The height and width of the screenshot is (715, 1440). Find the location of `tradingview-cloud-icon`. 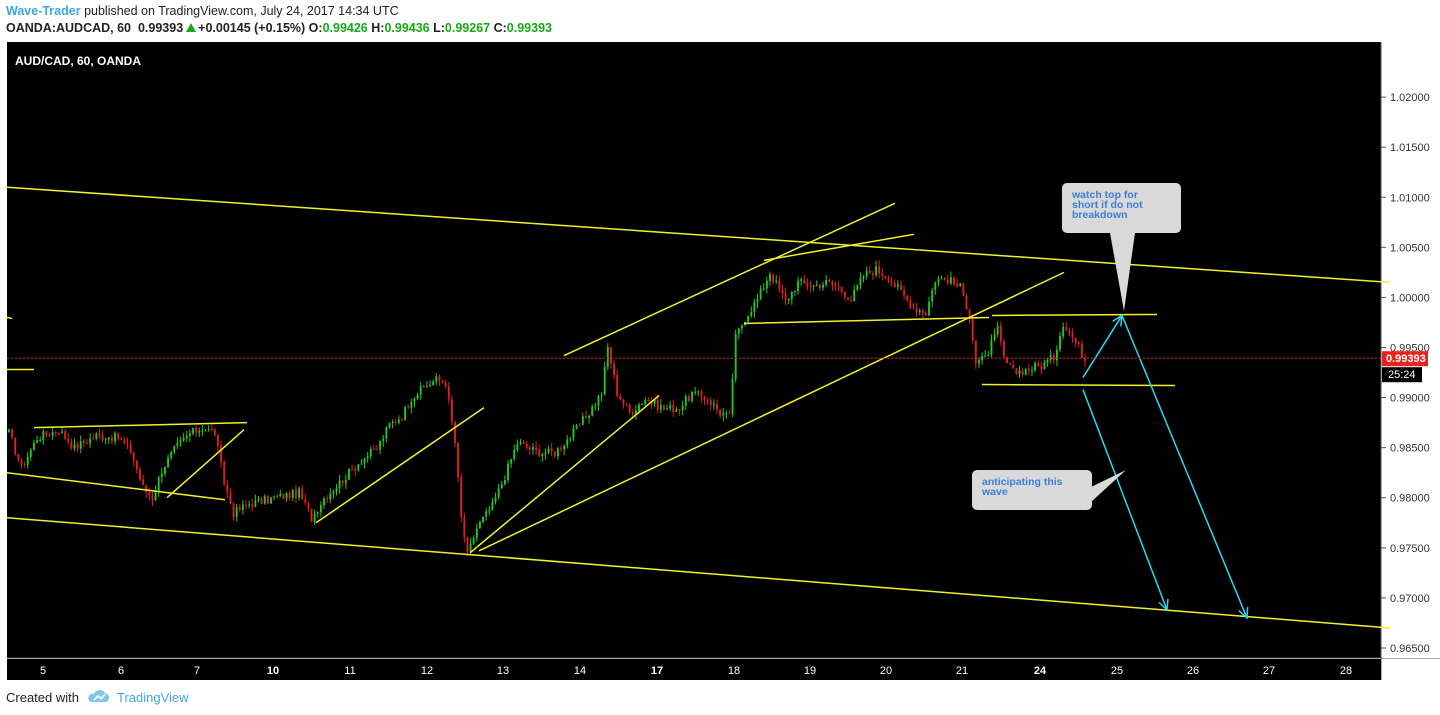

tradingview-cloud-icon is located at coordinates (99, 697).